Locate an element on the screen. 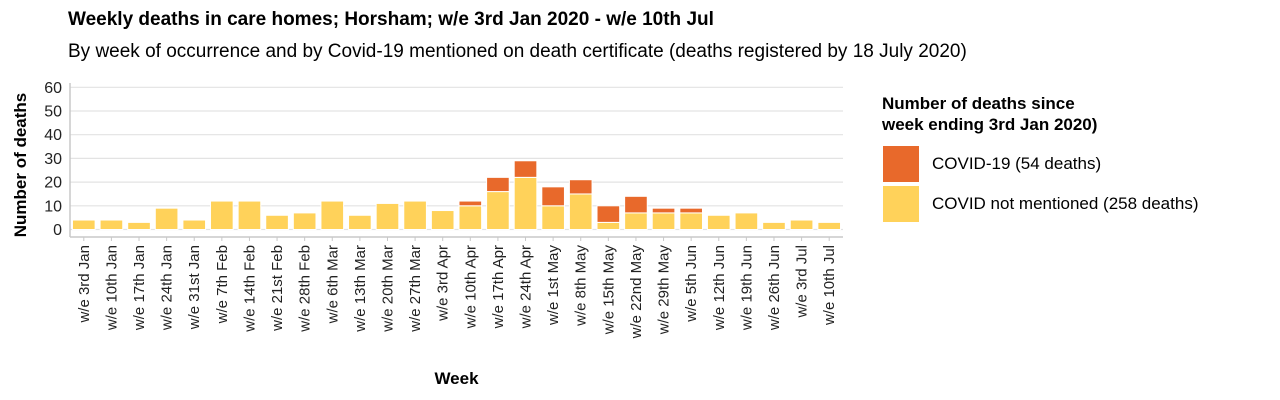 The width and height of the screenshot is (1280, 400). y-tick-label: 10 is located at coordinates (53, 206).